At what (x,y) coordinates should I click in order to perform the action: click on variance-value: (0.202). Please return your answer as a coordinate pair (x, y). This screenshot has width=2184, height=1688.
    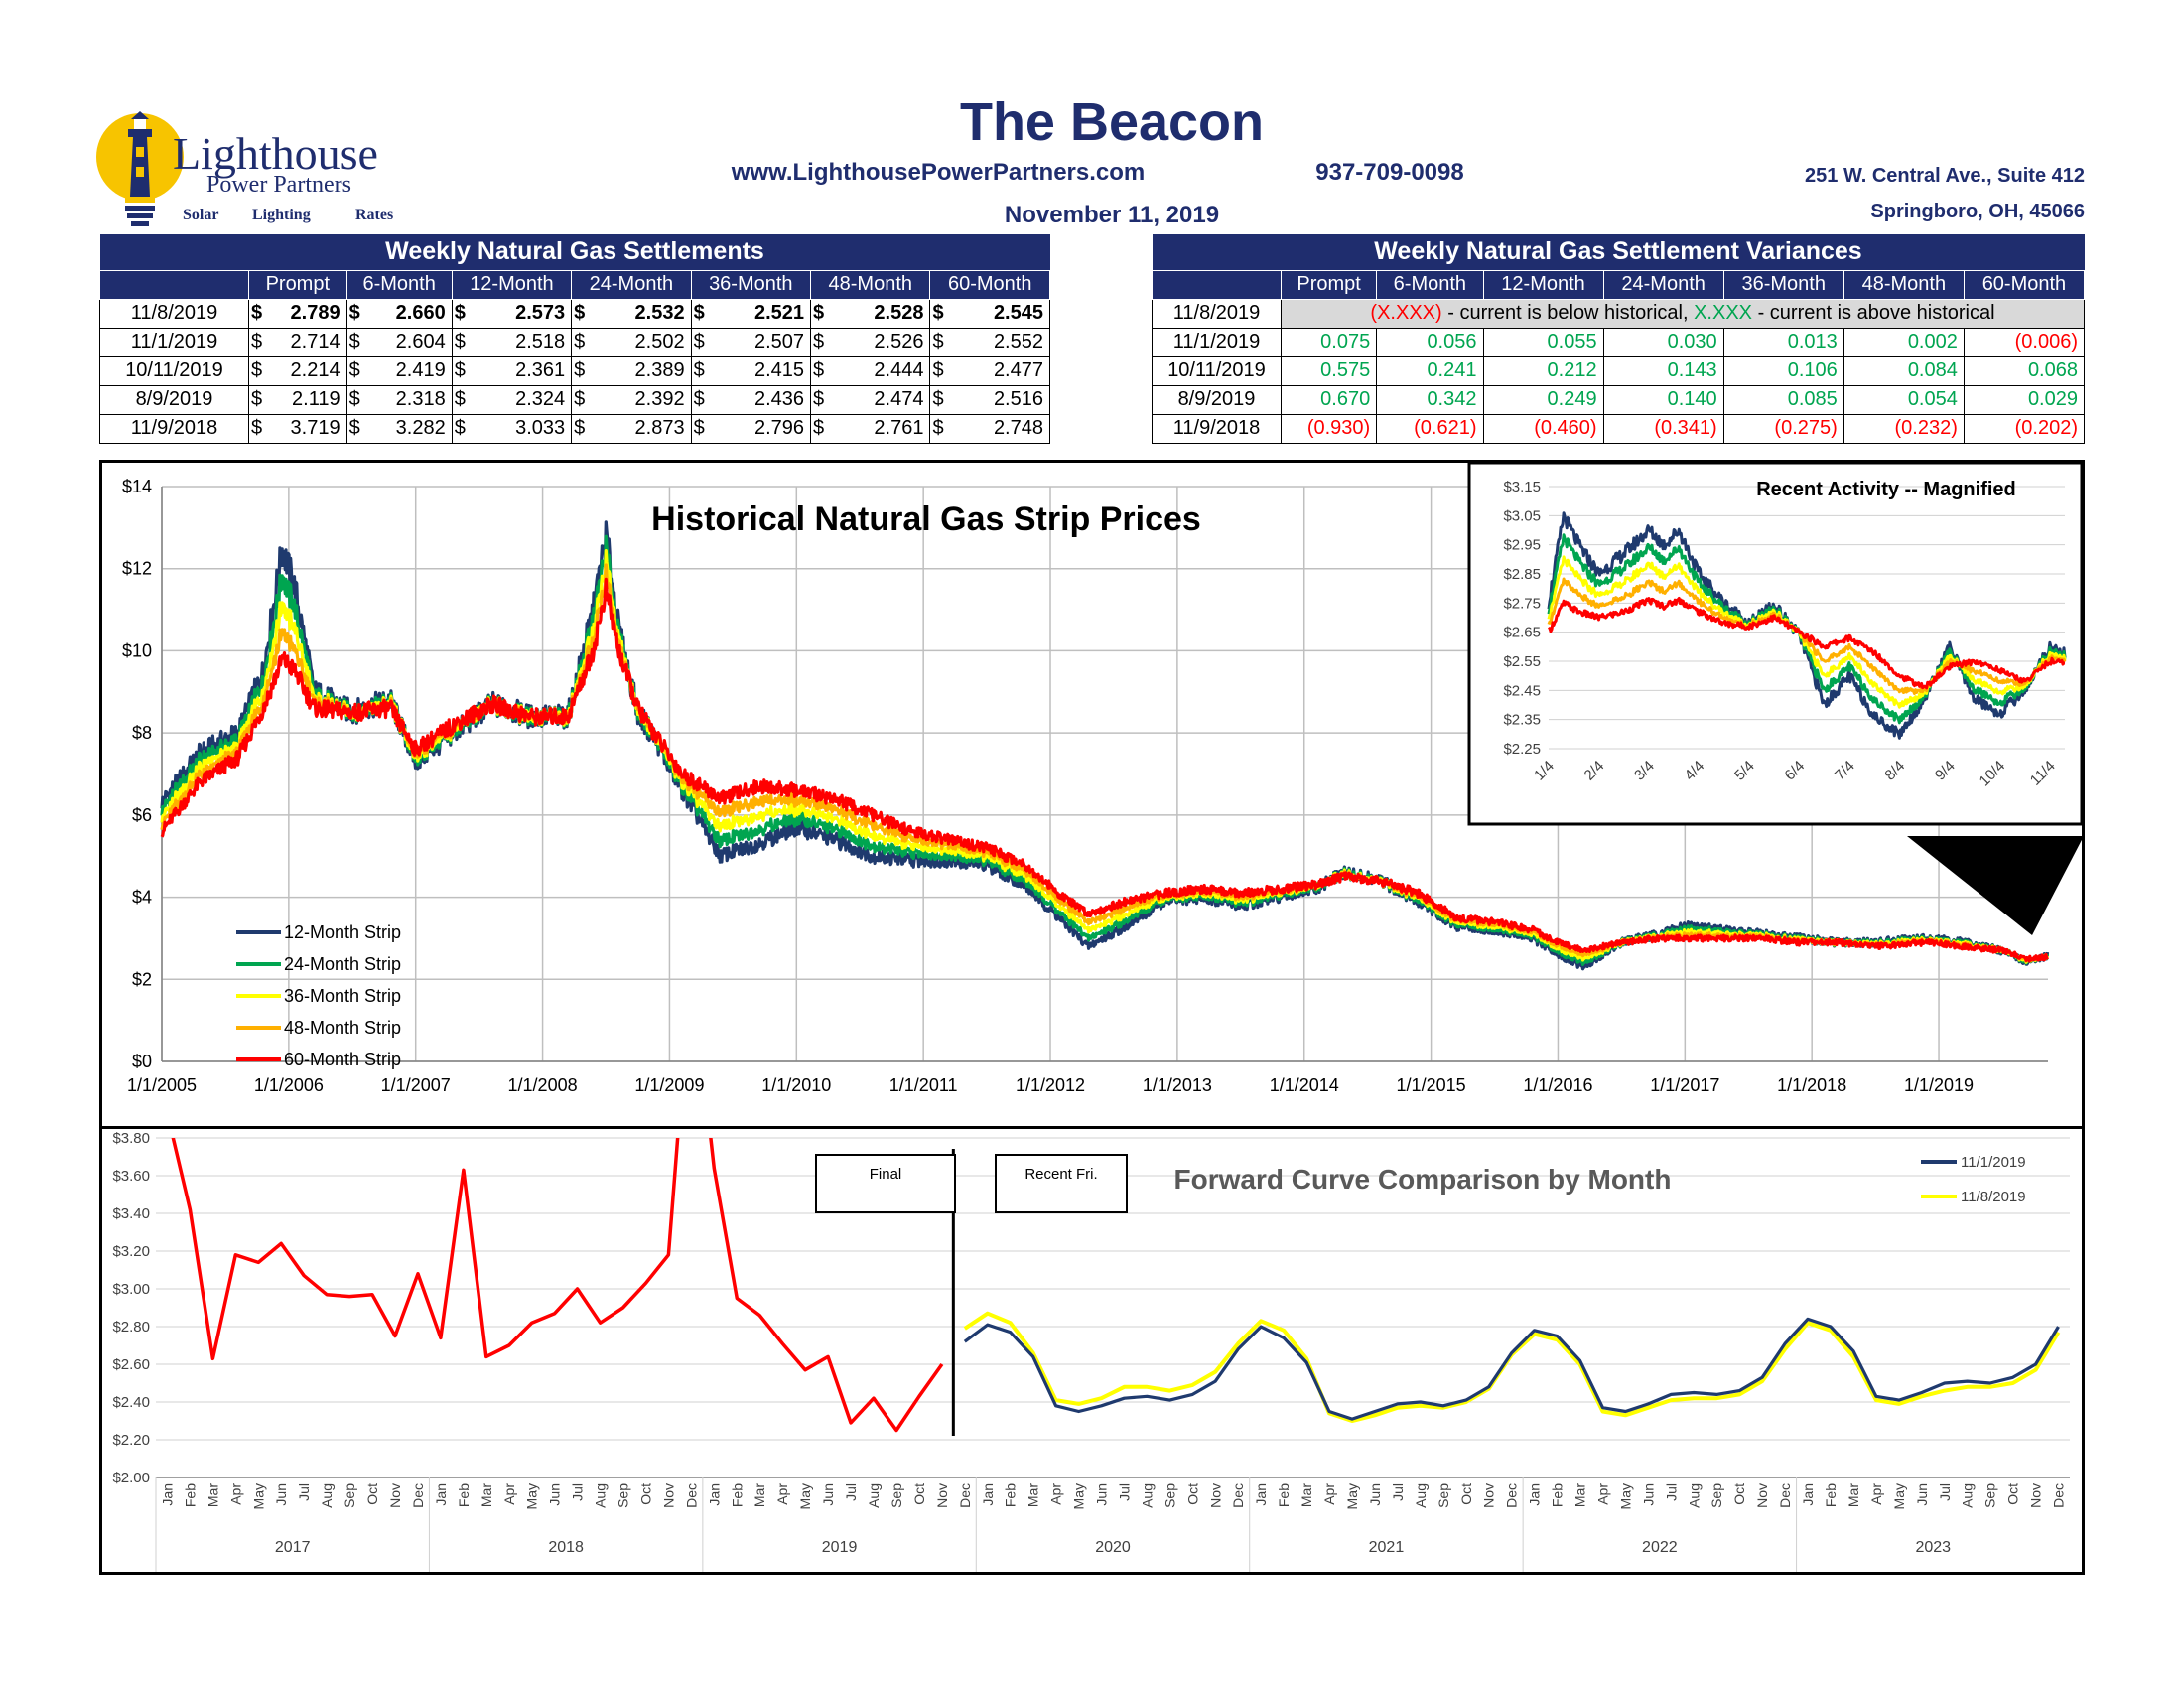
    Looking at the image, I should click on (2024, 428).